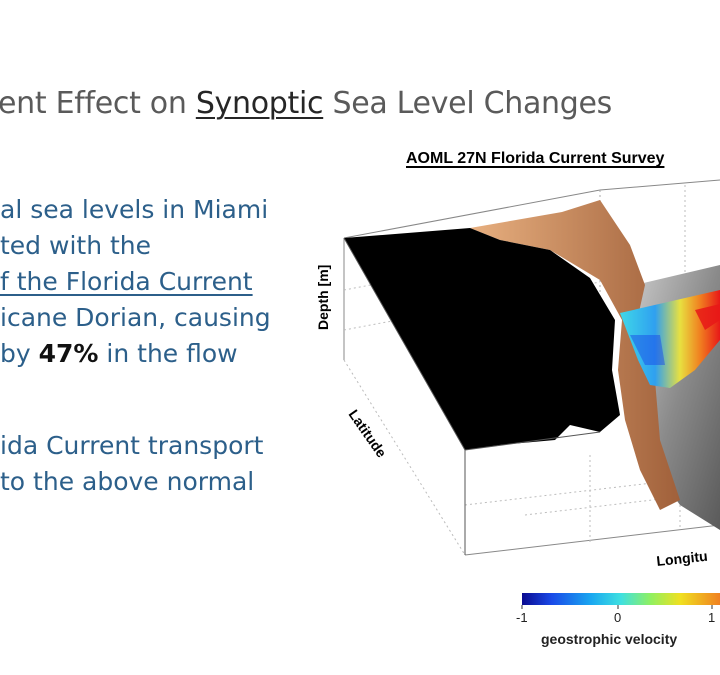  I want to click on bullet-line: al sea levels in Miami, so click(134, 209).